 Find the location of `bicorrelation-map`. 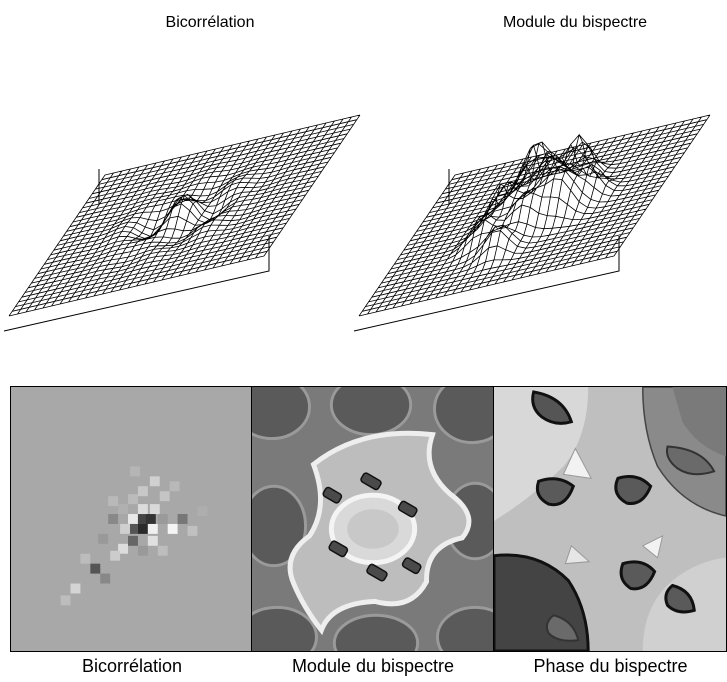

bicorrelation-map is located at coordinates (131, 519).